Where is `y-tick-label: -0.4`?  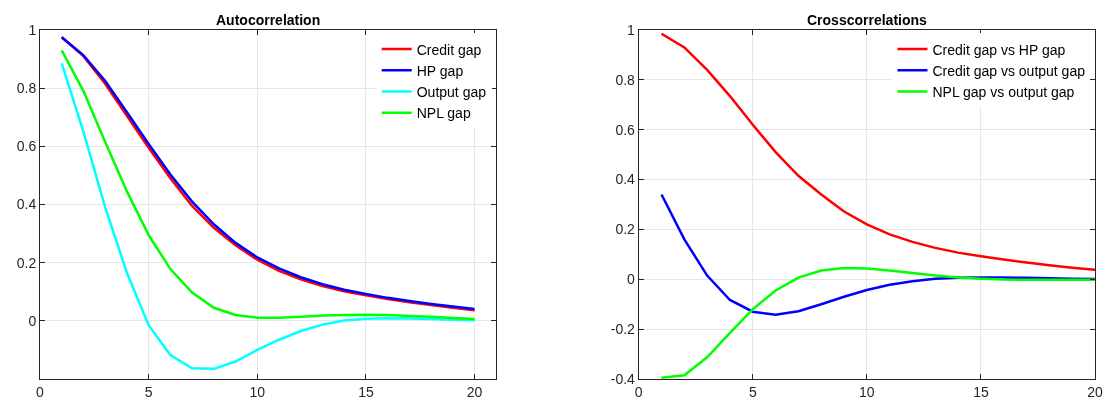 y-tick-label: -0.4 is located at coordinates (623, 378).